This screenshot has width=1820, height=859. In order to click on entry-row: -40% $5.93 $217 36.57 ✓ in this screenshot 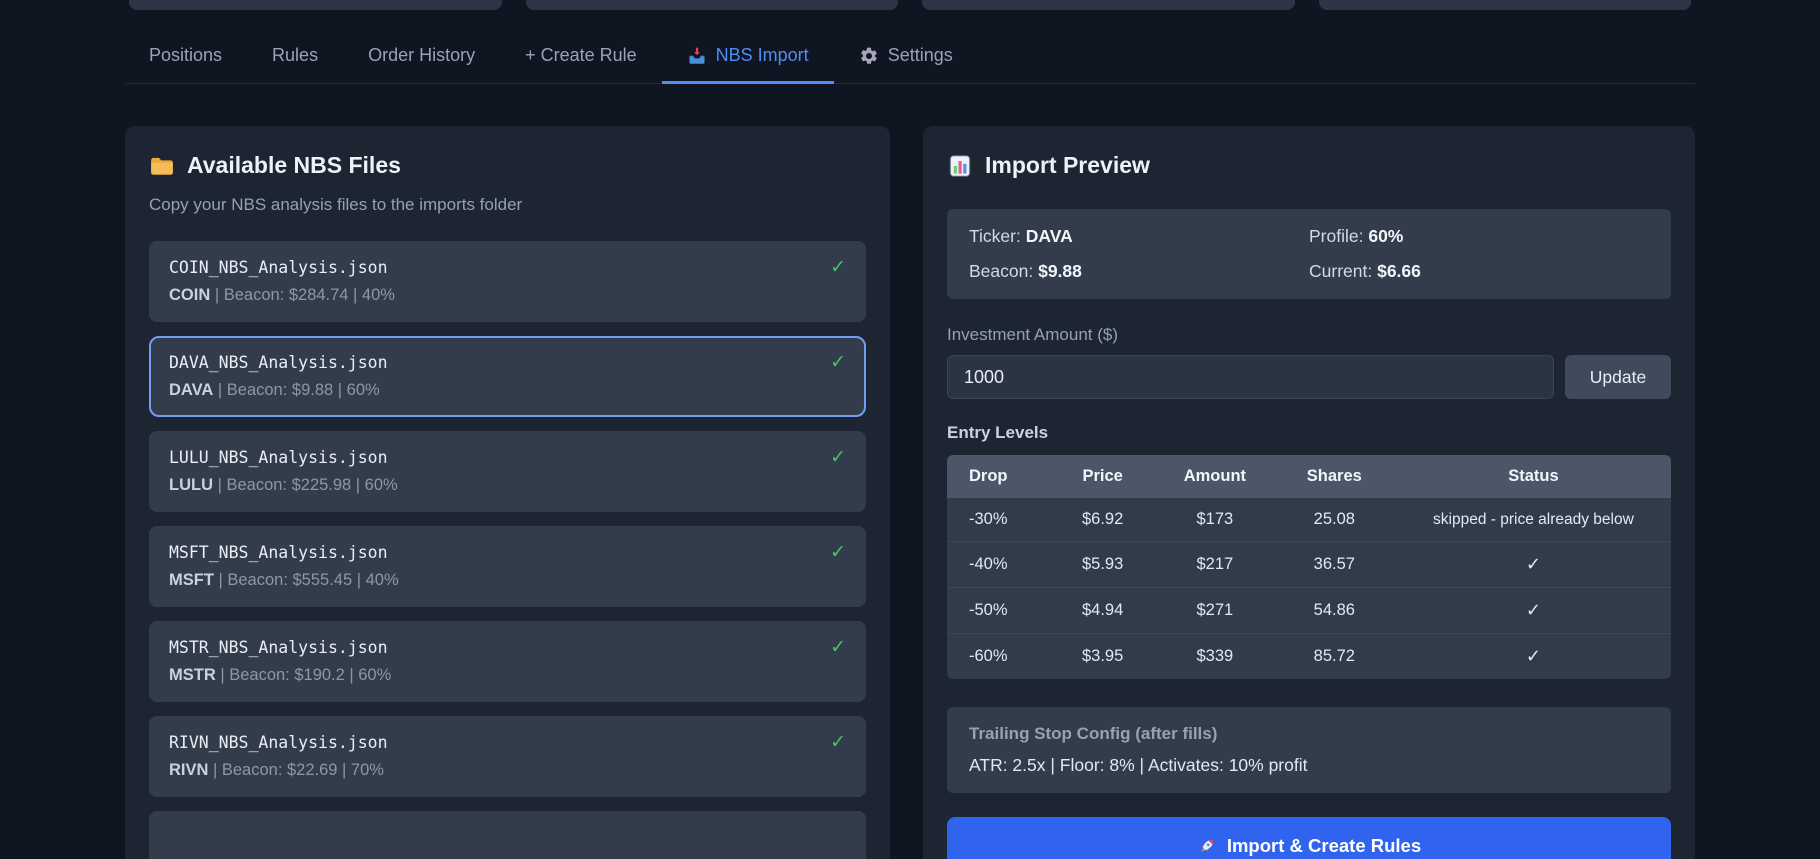, I will do `click(1309, 564)`.